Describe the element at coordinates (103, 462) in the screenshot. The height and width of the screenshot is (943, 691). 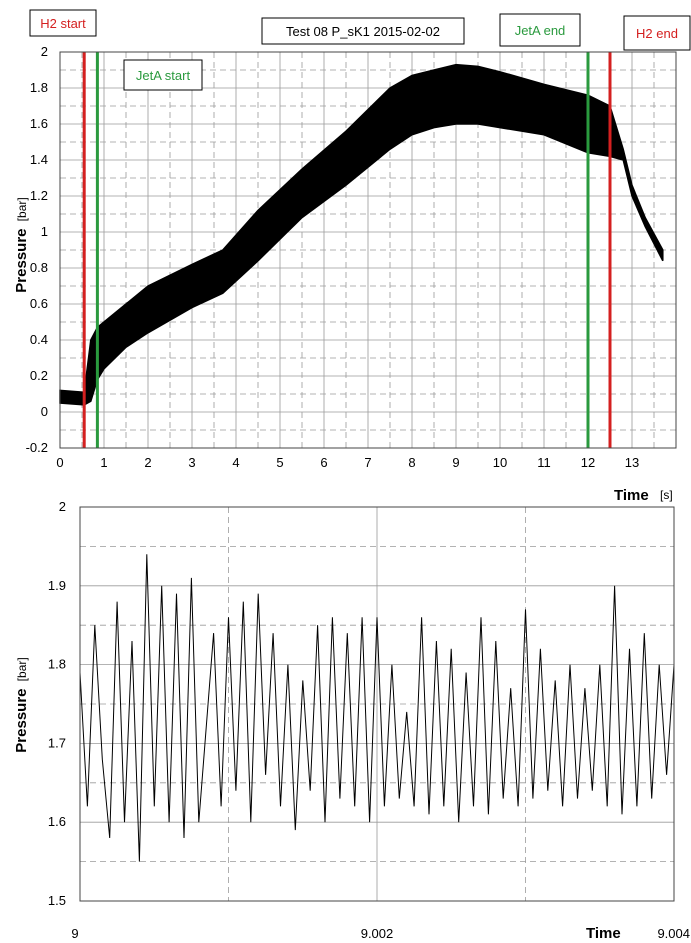
I see `top-x-tick-label: 1` at that location.